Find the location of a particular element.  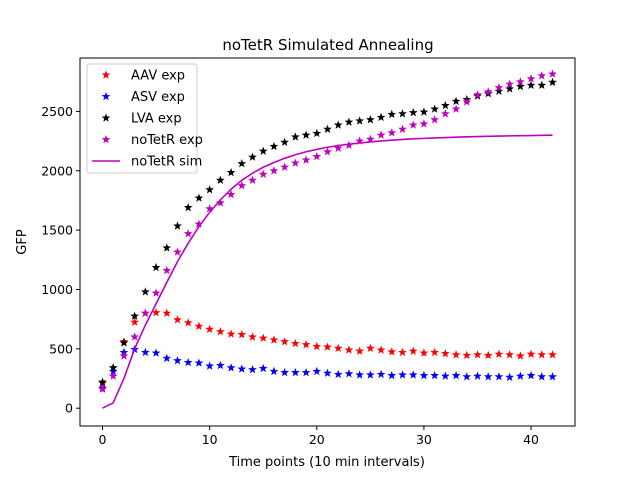

x-tick-label: 10 is located at coordinates (210, 439).